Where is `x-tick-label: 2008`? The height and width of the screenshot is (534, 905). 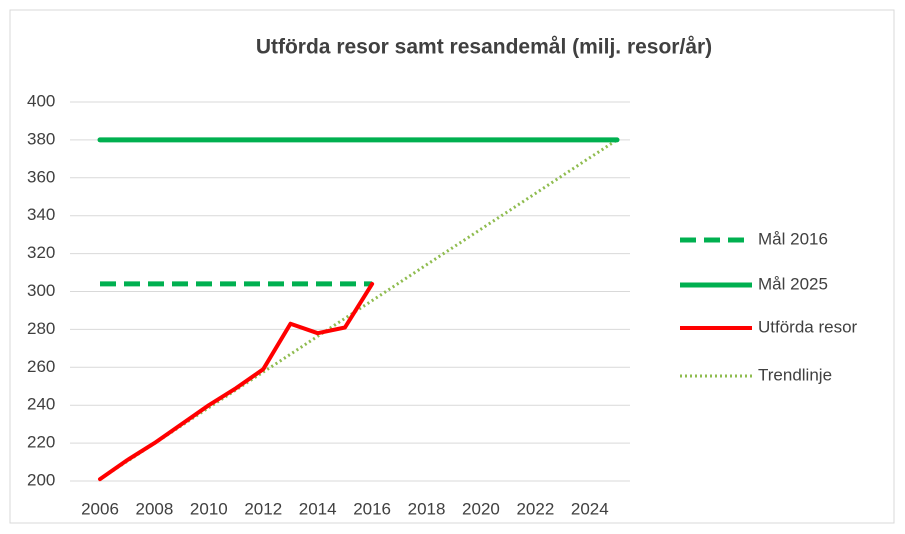 x-tick-label: 2008 is located at coordinates (155, 508).